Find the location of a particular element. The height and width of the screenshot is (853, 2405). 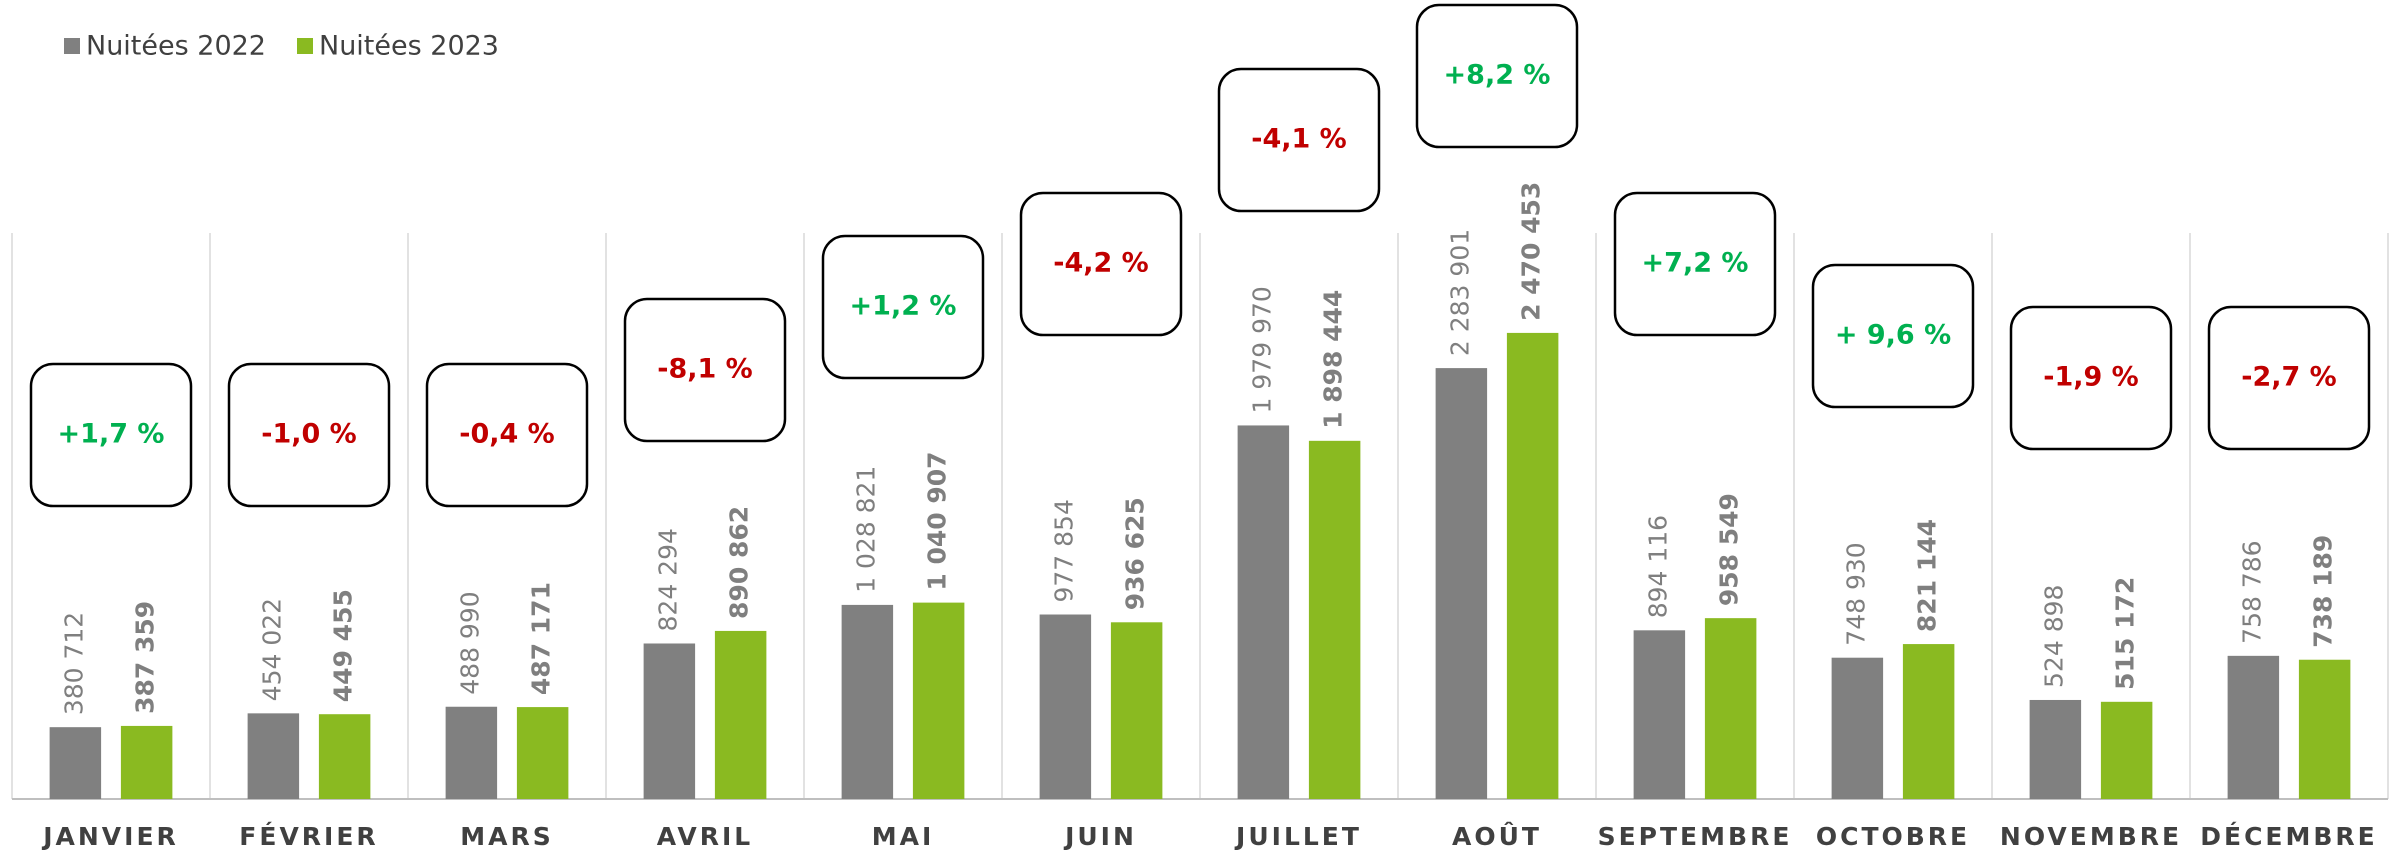

annotation: -4,1 % is located at coordinates (1299, 139).